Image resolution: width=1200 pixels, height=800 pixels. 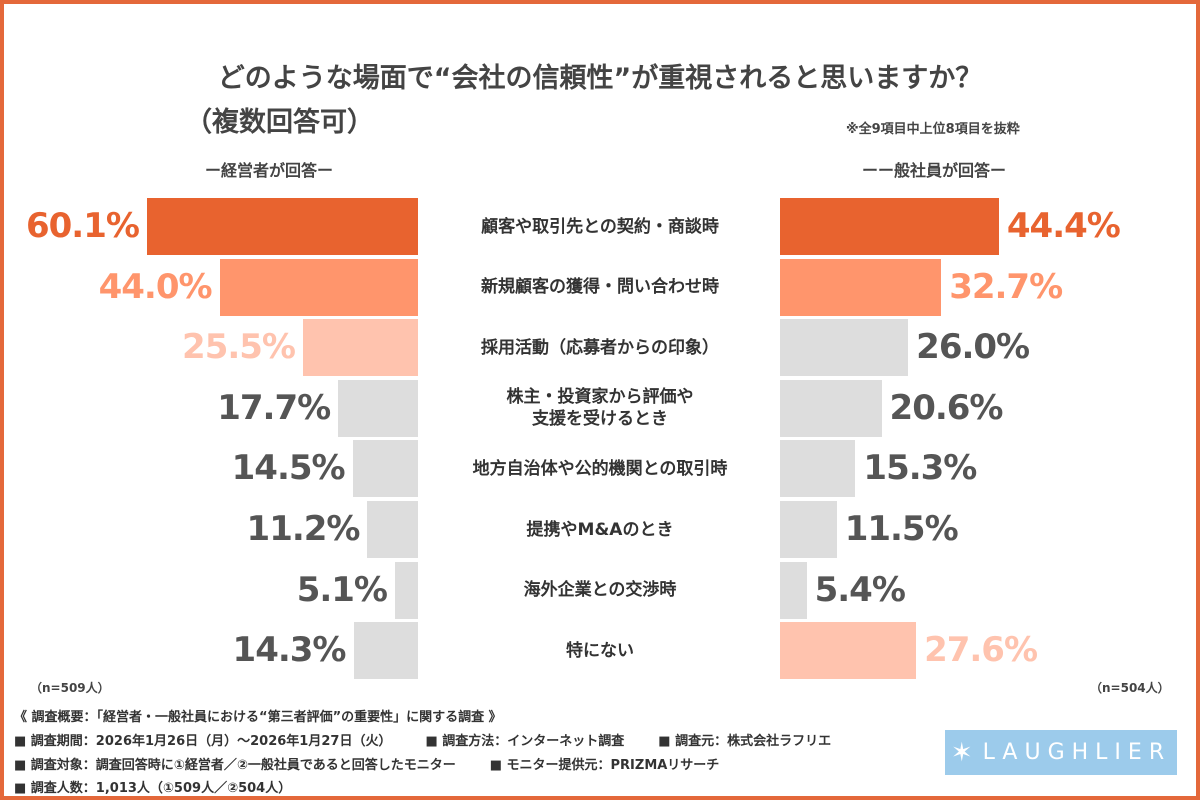 I want to click on left-series-title: ー経営者が回答ー, so click(x=269, y=170).